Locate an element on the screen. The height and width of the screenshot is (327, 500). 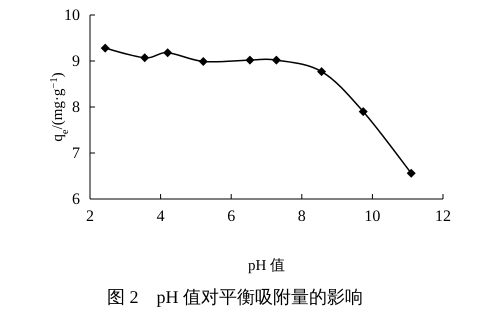
x-axis-title: pH 值 is located at coordinates (267, 266).